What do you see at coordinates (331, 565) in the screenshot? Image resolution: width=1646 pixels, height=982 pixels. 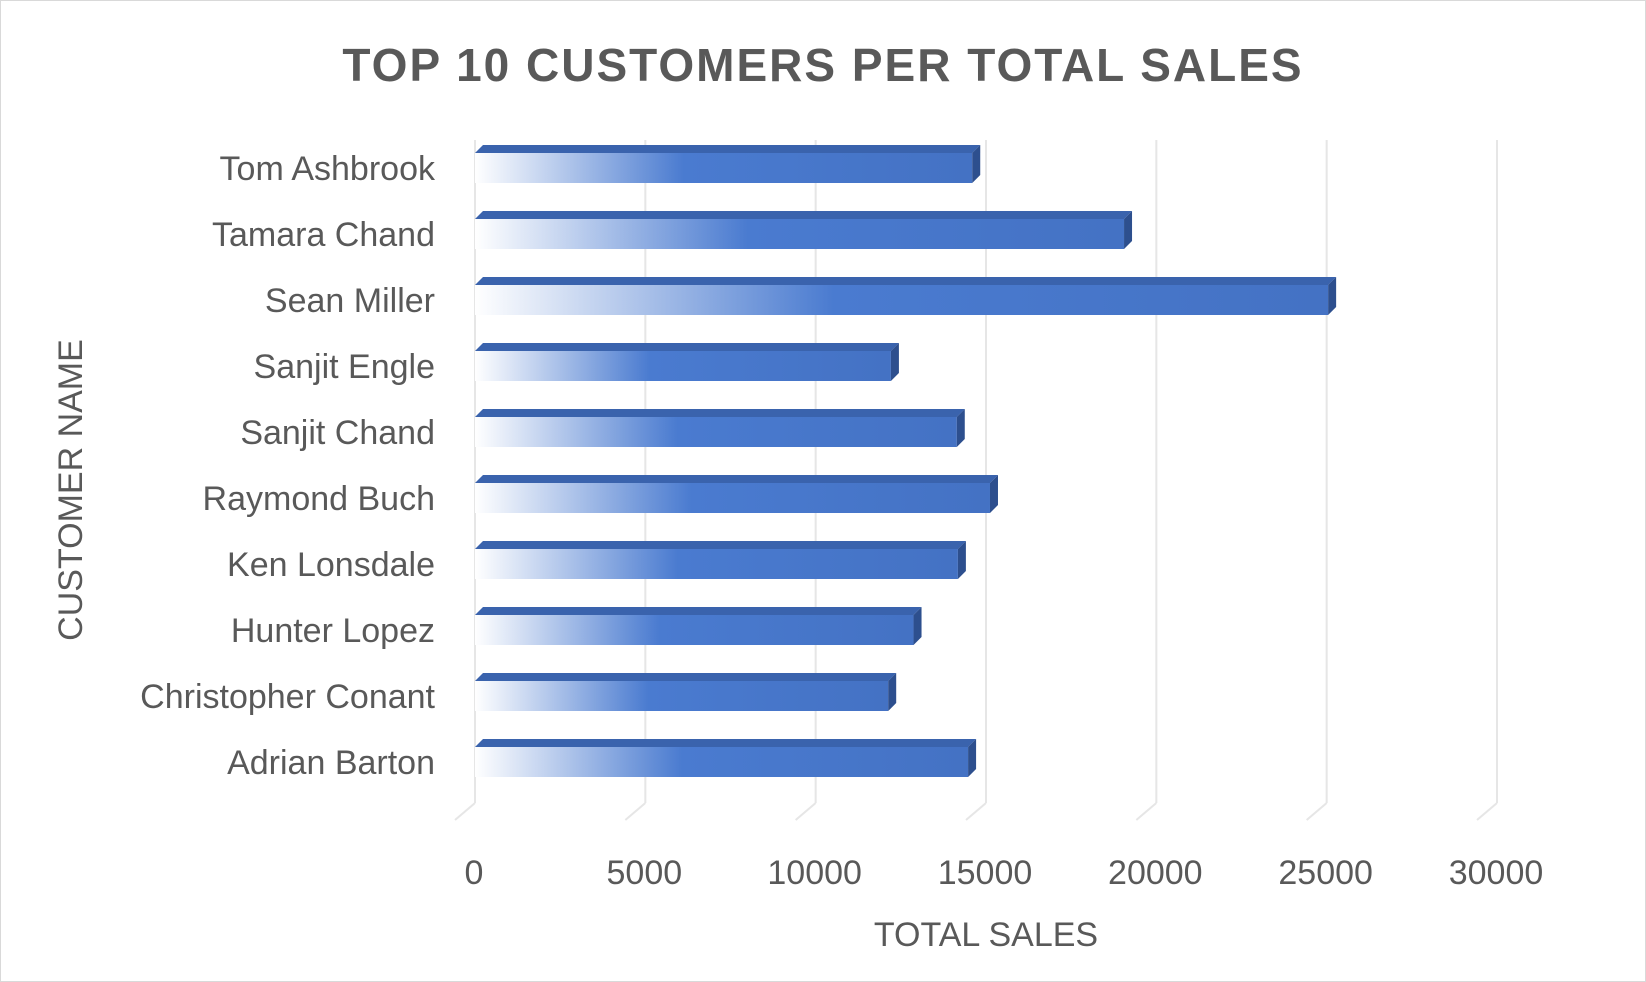 I see `y-category-label: Ken Lonsdale` at bounding box center [331, 565].